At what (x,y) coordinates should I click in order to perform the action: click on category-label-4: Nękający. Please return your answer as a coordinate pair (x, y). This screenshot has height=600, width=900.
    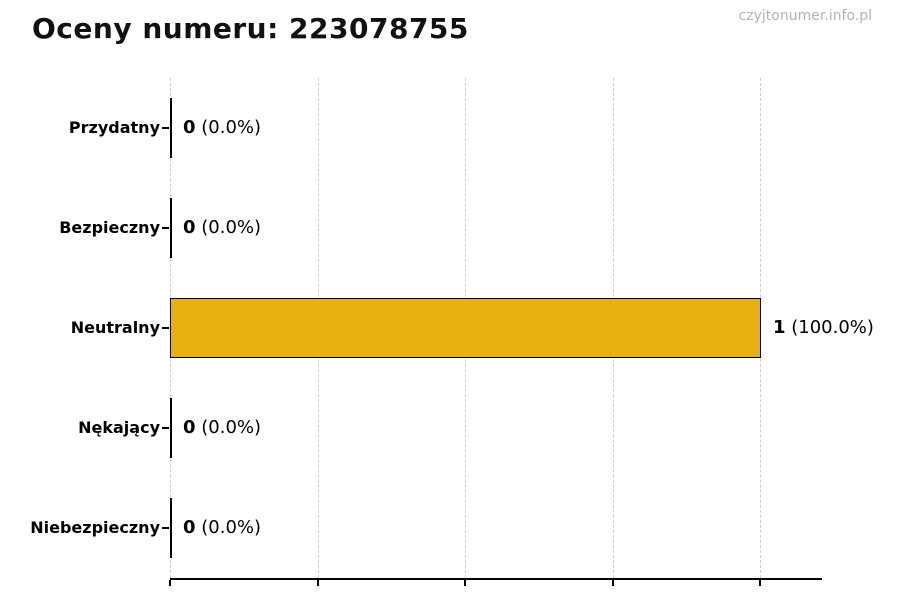
    Looking at the image, I should click on (119, 427).